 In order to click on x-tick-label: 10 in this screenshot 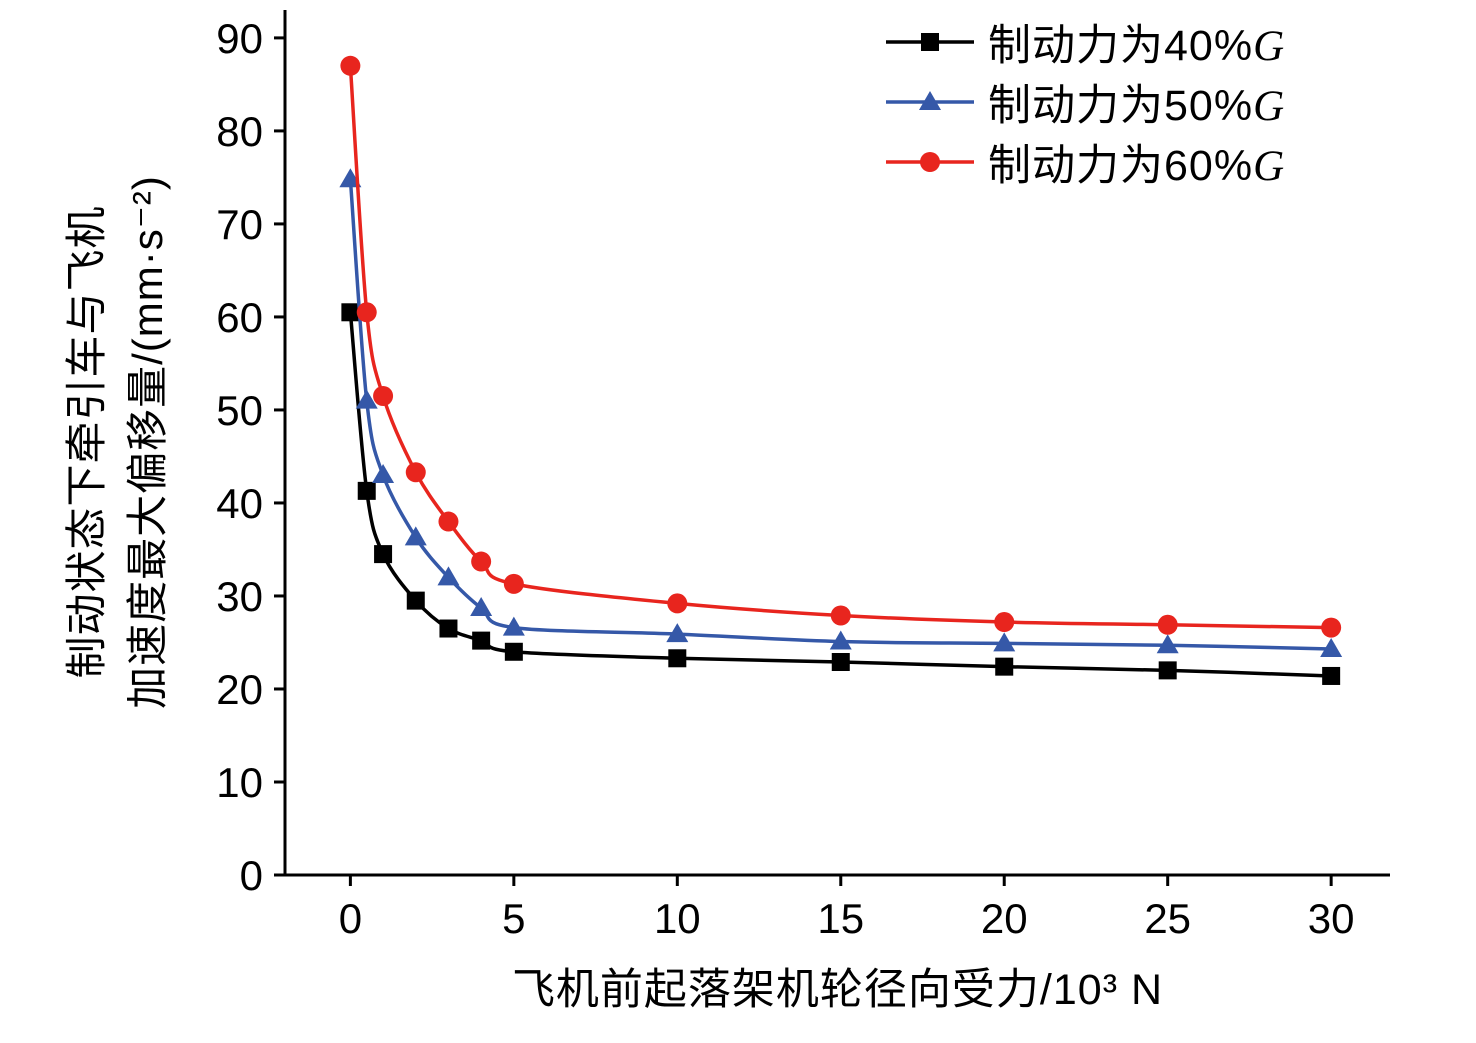, I will do `click(677, 918)`.